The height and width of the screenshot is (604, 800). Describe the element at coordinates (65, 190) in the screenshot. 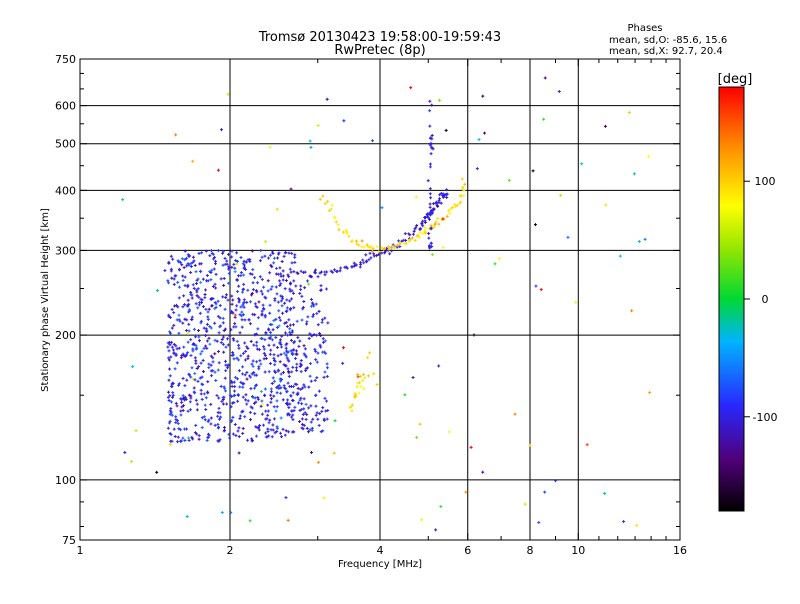

I see `y-tick-label: 400` at that location.